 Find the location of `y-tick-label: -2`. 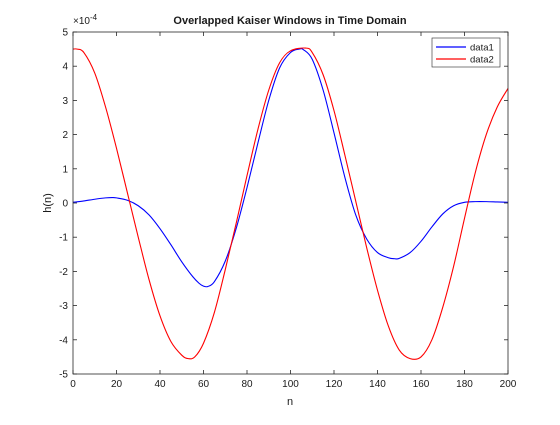

y-tick-label: -2 is located at coordinates (63, 272).